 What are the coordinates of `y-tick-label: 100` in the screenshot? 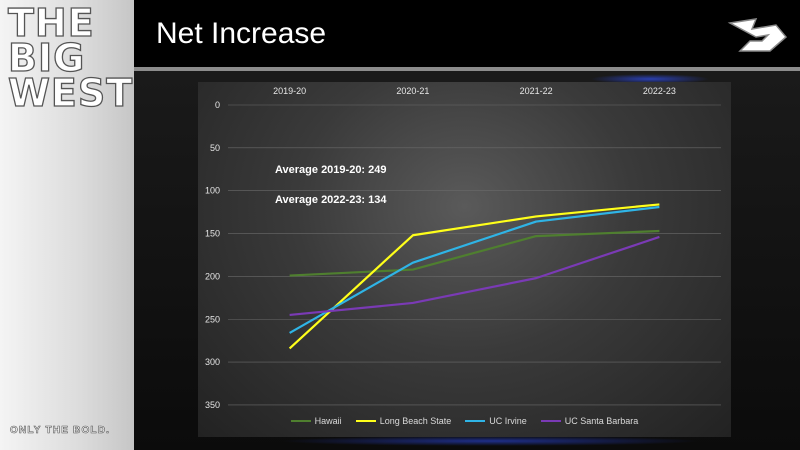 It's located at (212, 191).